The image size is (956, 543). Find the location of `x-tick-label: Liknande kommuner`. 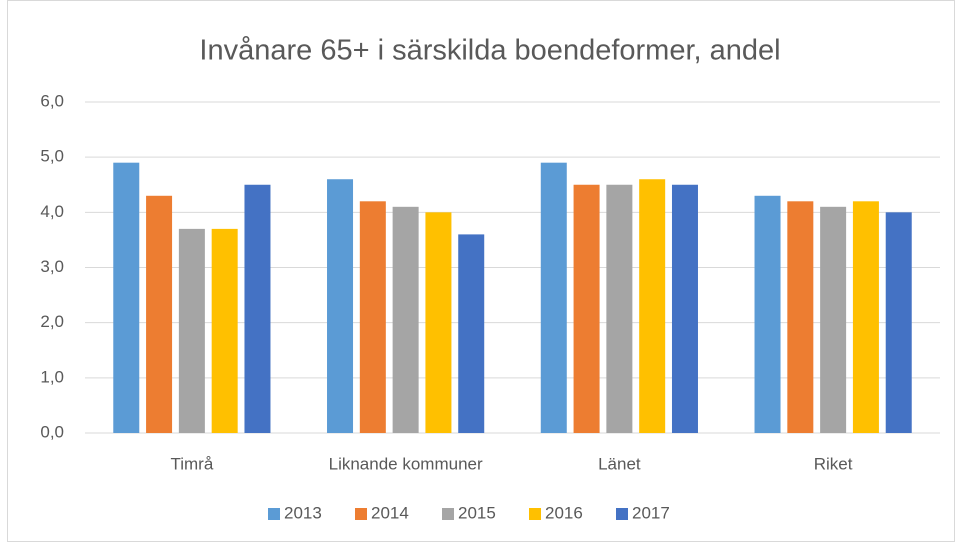

x-tick-label: Liknande kommuner is located at coordinates (406, 463).